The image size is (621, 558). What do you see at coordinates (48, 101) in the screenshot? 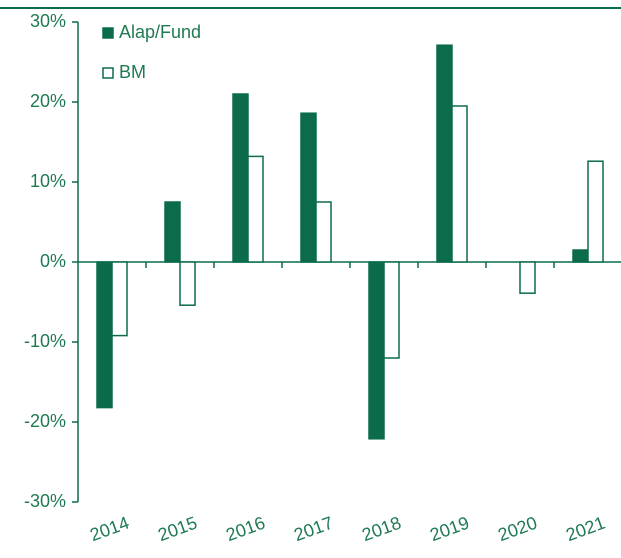
I see `y-tick-label: 20%` at bounding box center [48, 101].